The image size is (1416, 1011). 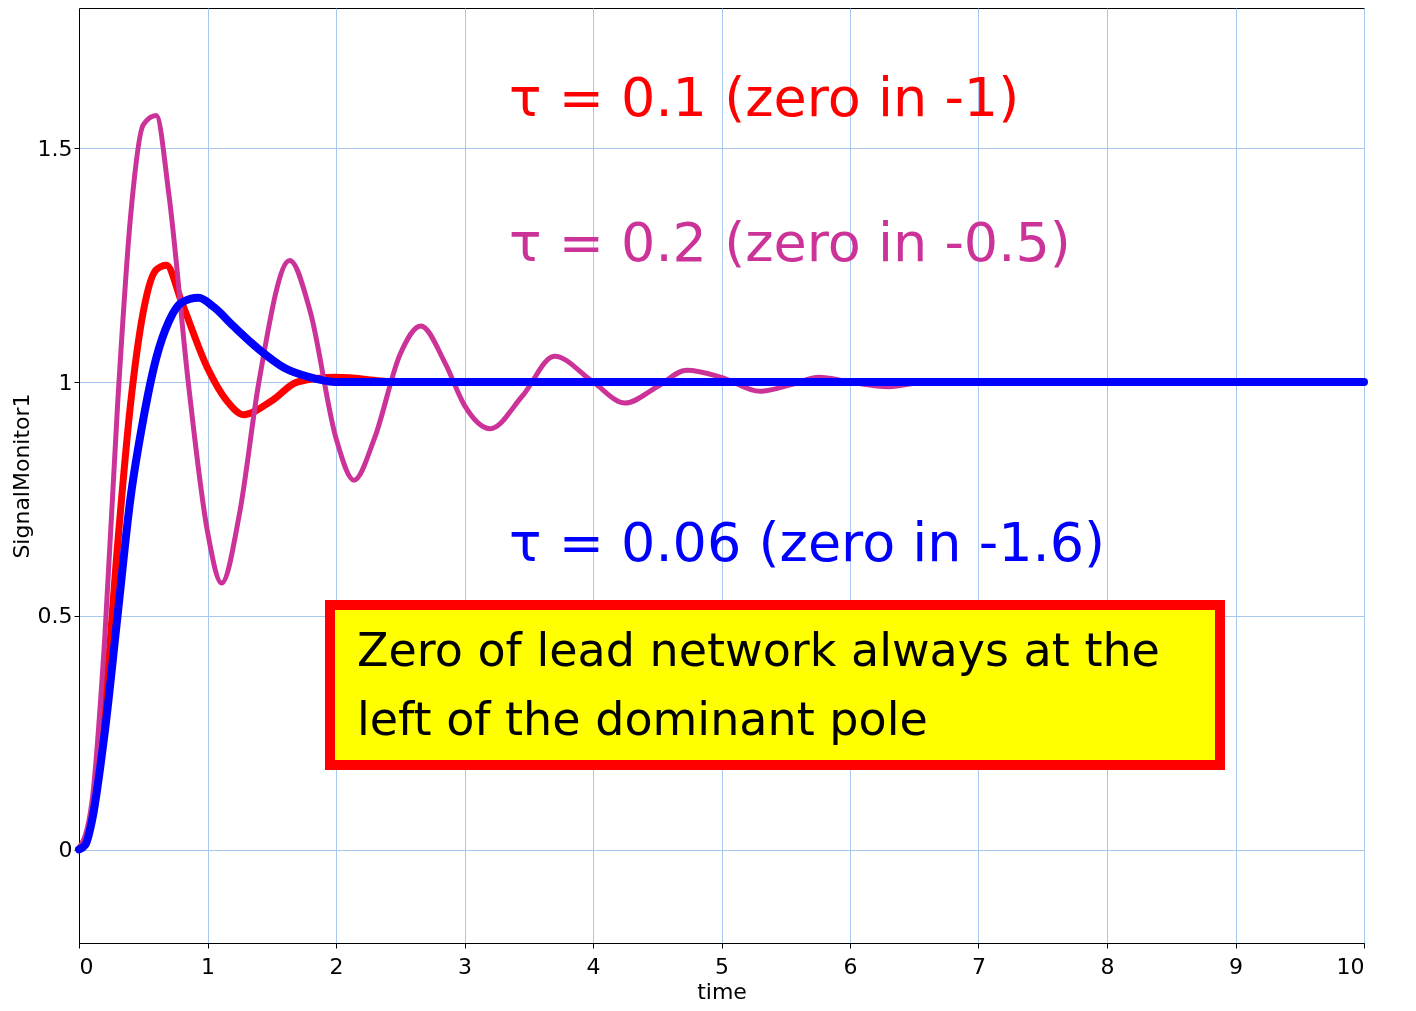 I want to click on y-tick-label: 0, so click(x=65, y=849).